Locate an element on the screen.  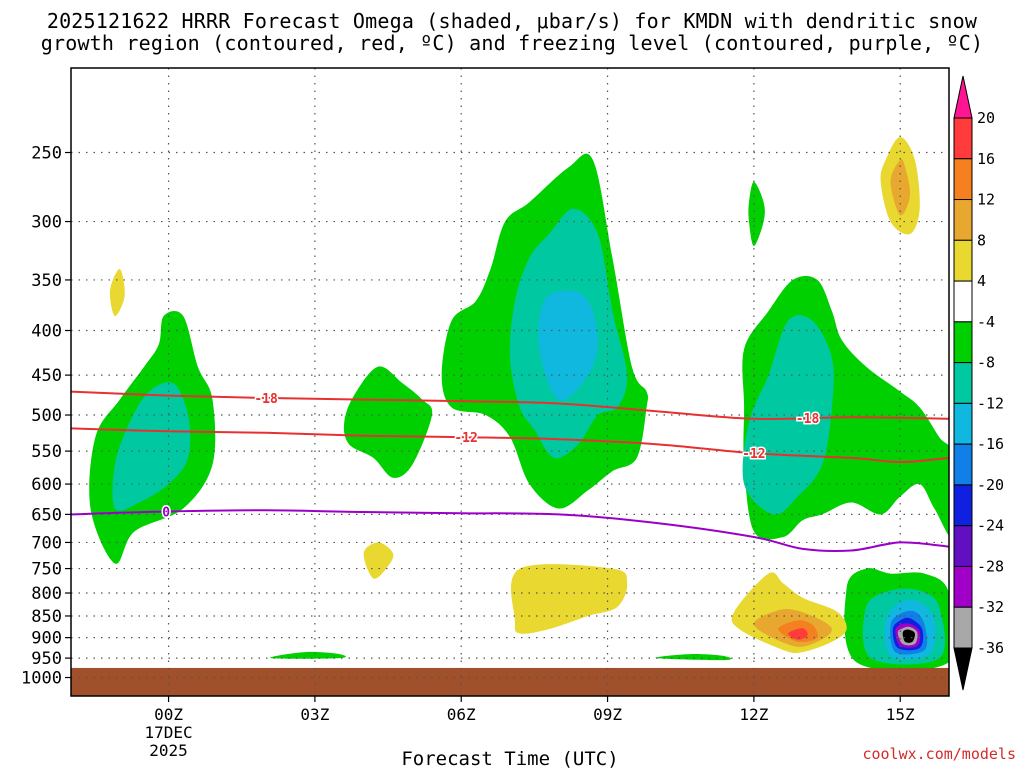
x-tick-label: 06Z is located at coordinates (461, 714).